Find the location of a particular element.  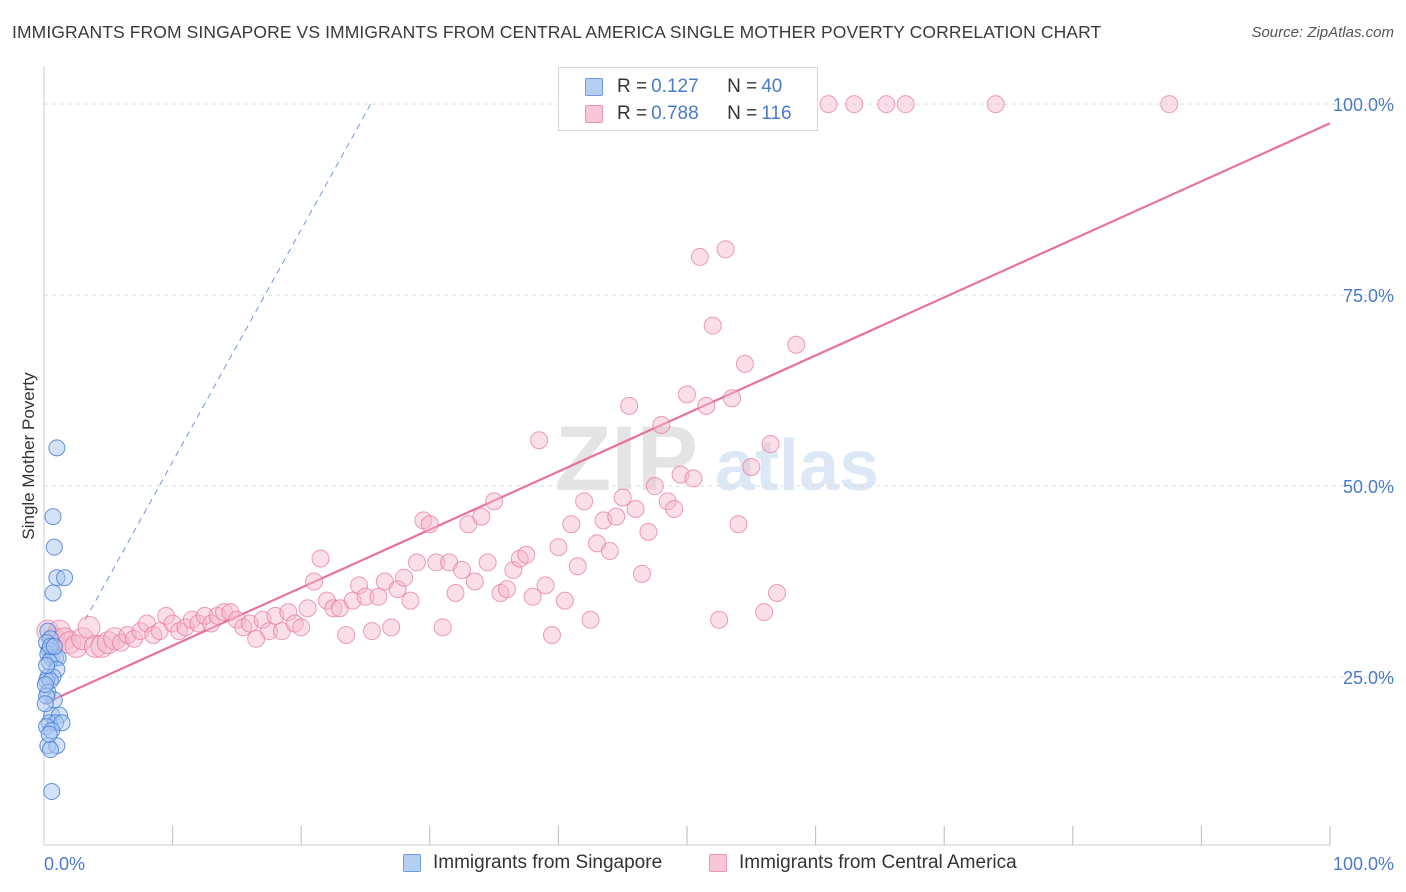

y-tick-label: 50.0% is located at coordinates (1368, 487).